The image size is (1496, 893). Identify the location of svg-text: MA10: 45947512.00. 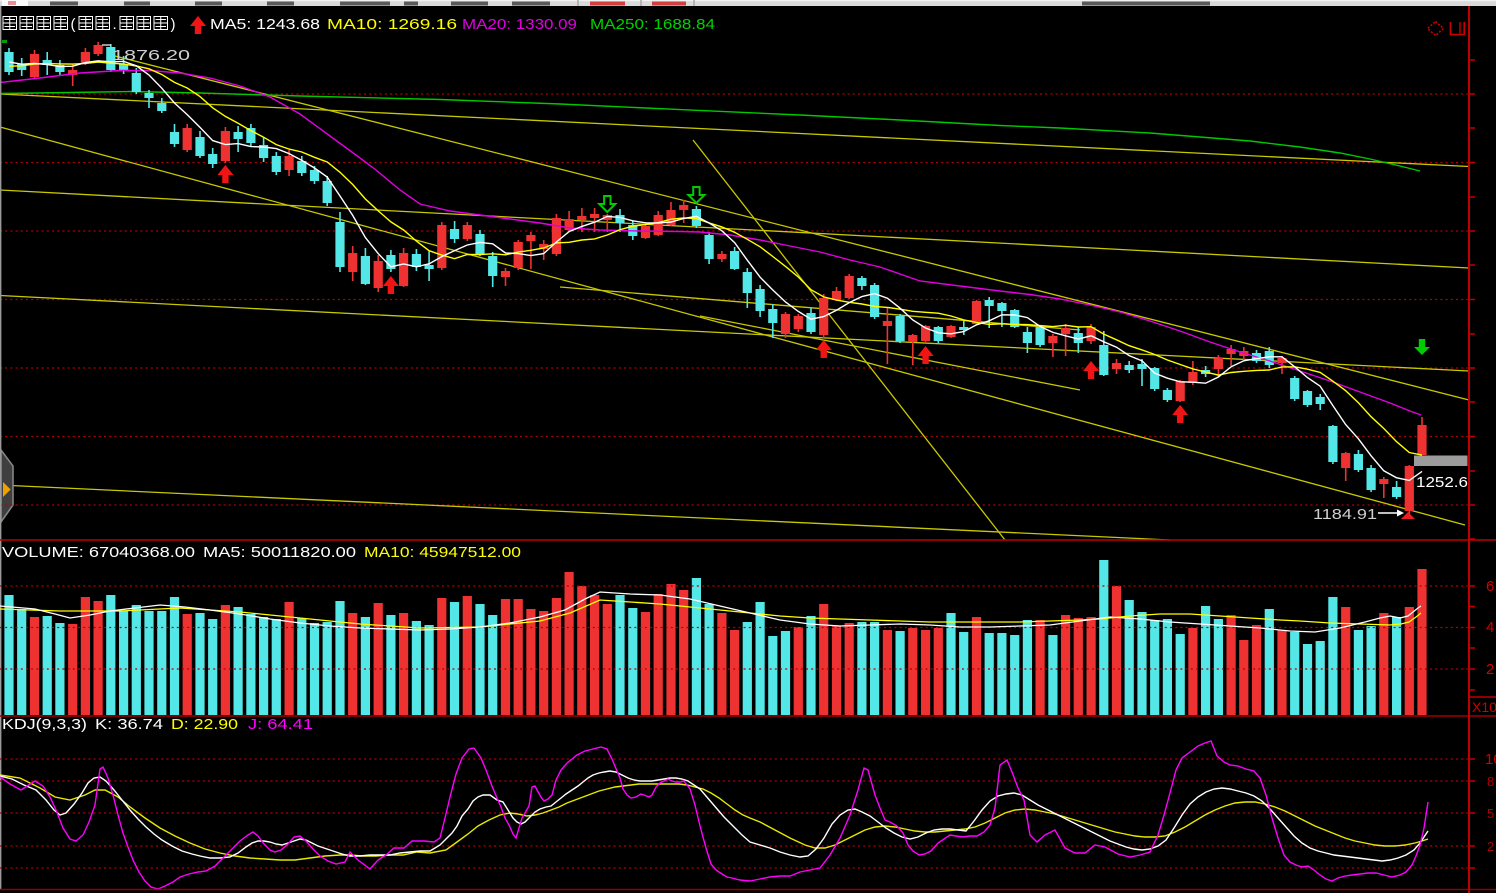
(442, 552).